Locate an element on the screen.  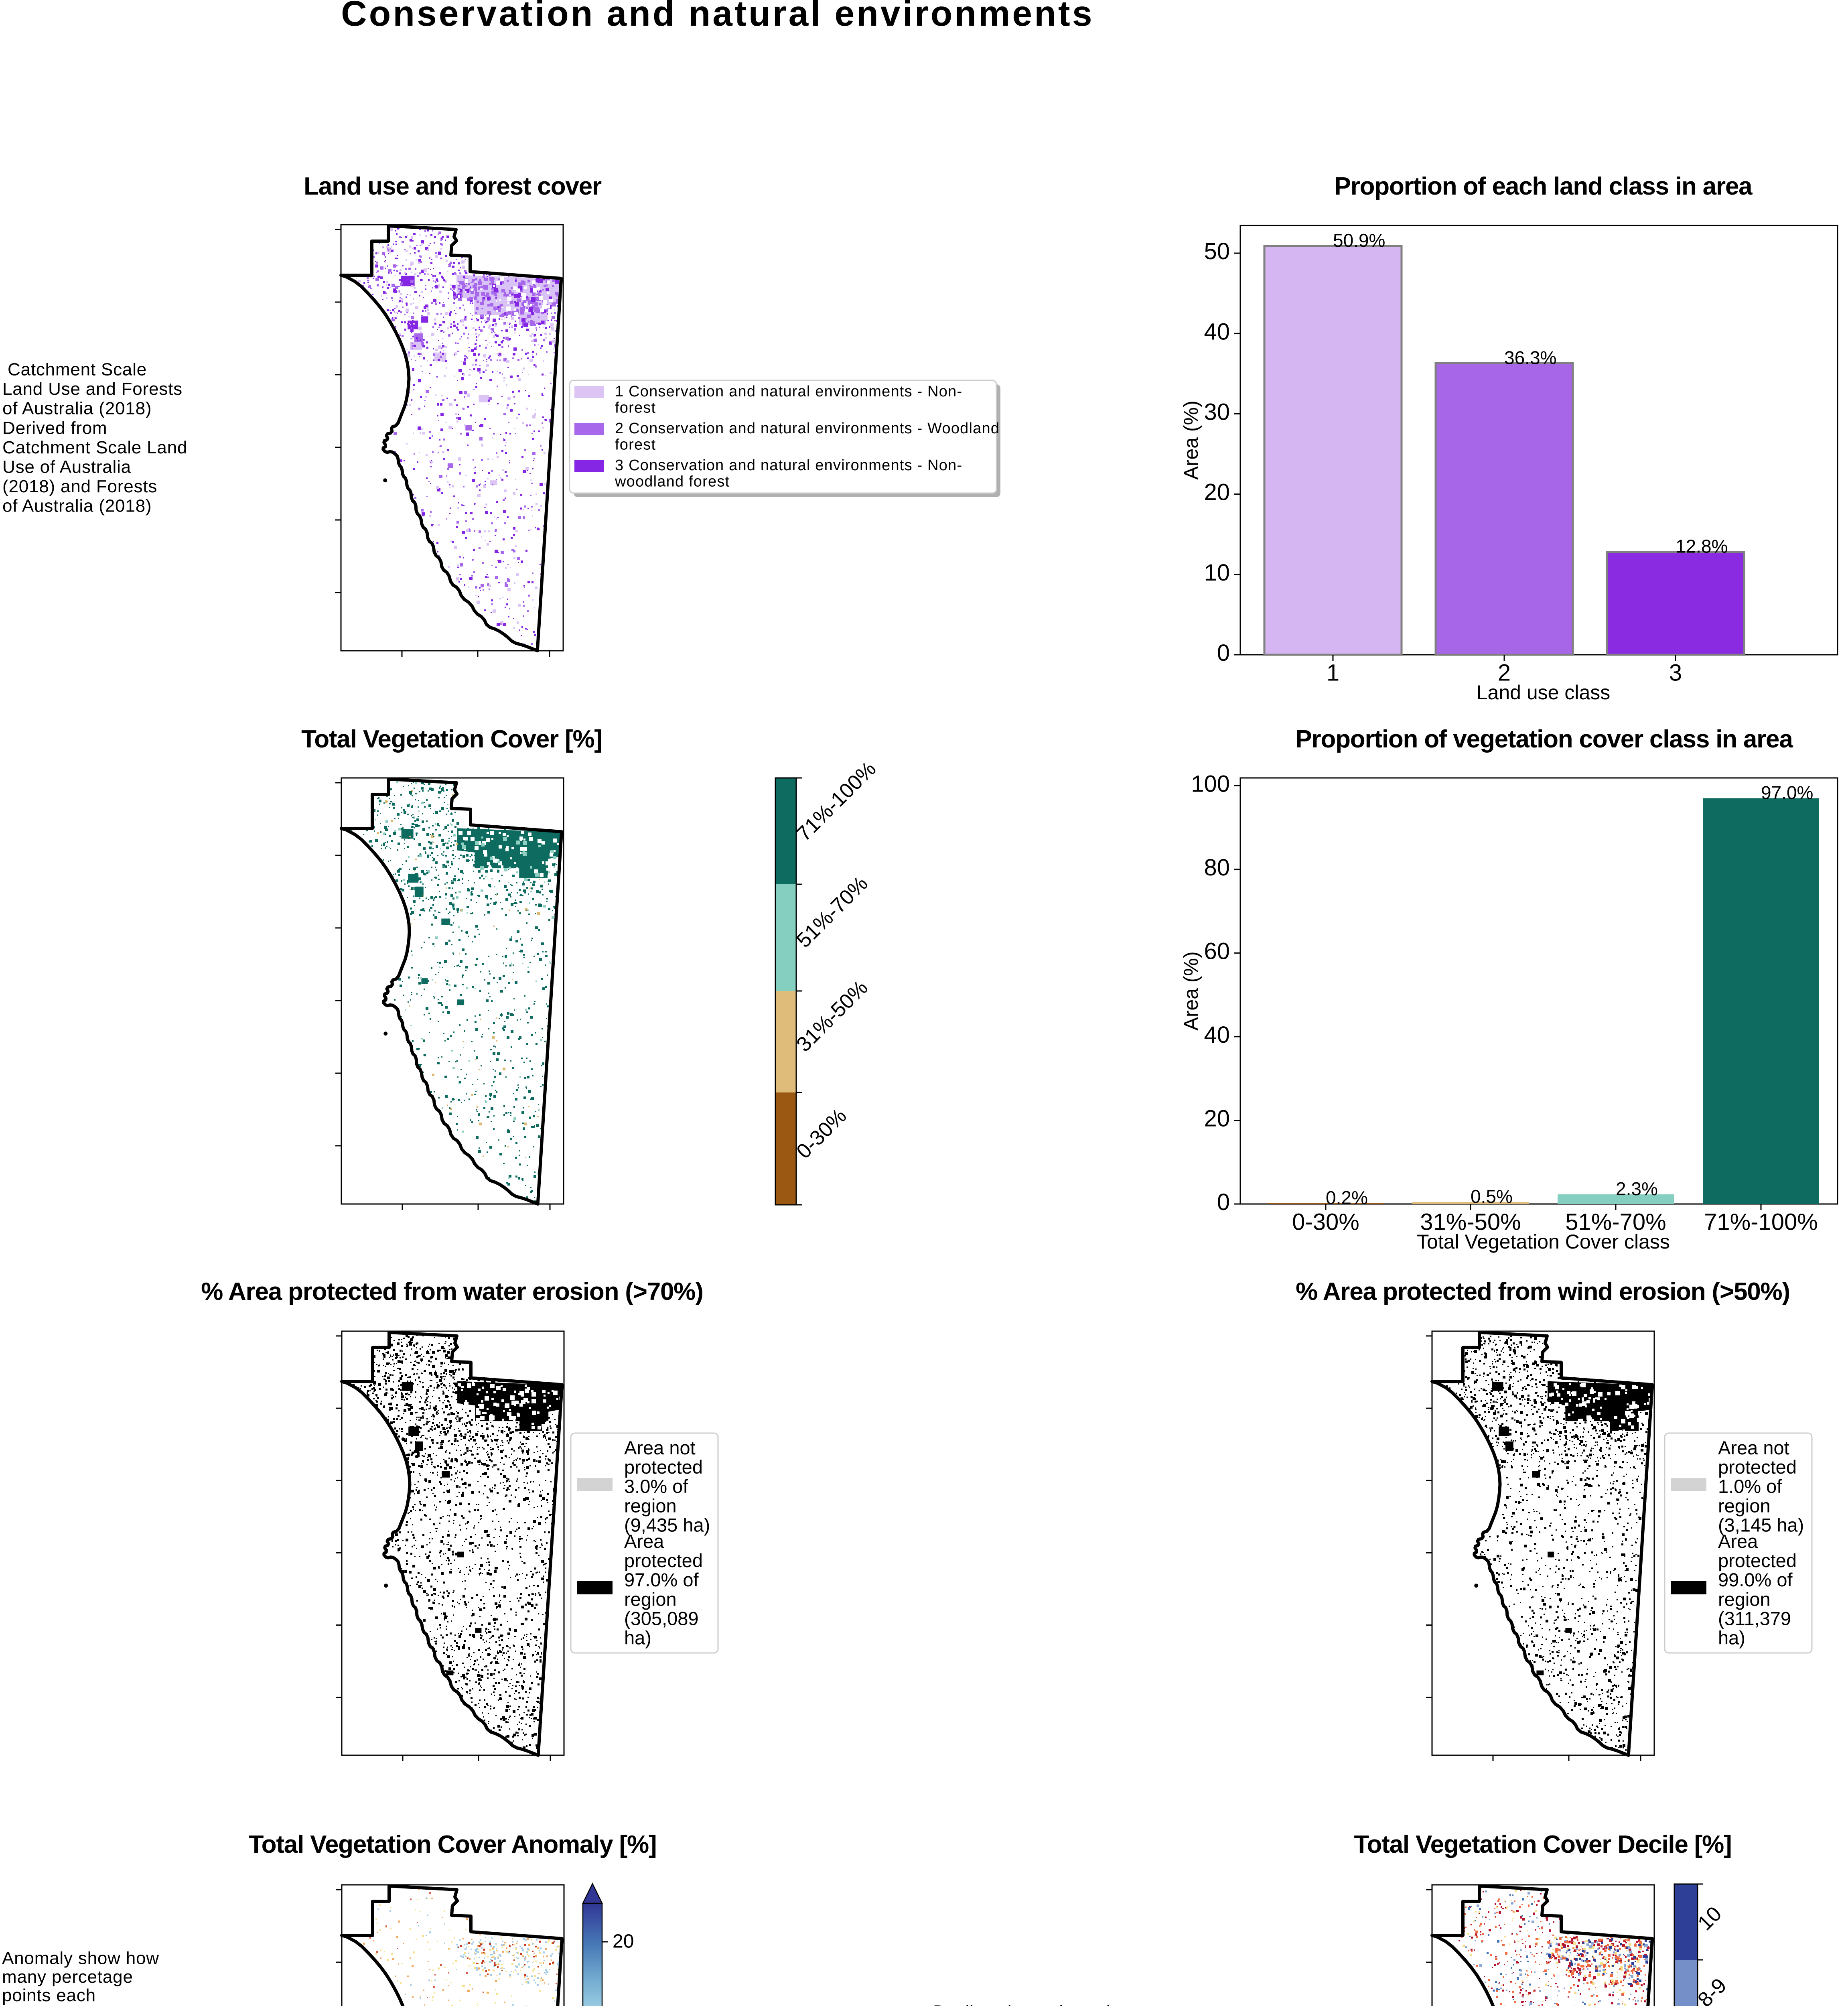
svg-text: 2.3% is located at coordinates (1637, 1188).